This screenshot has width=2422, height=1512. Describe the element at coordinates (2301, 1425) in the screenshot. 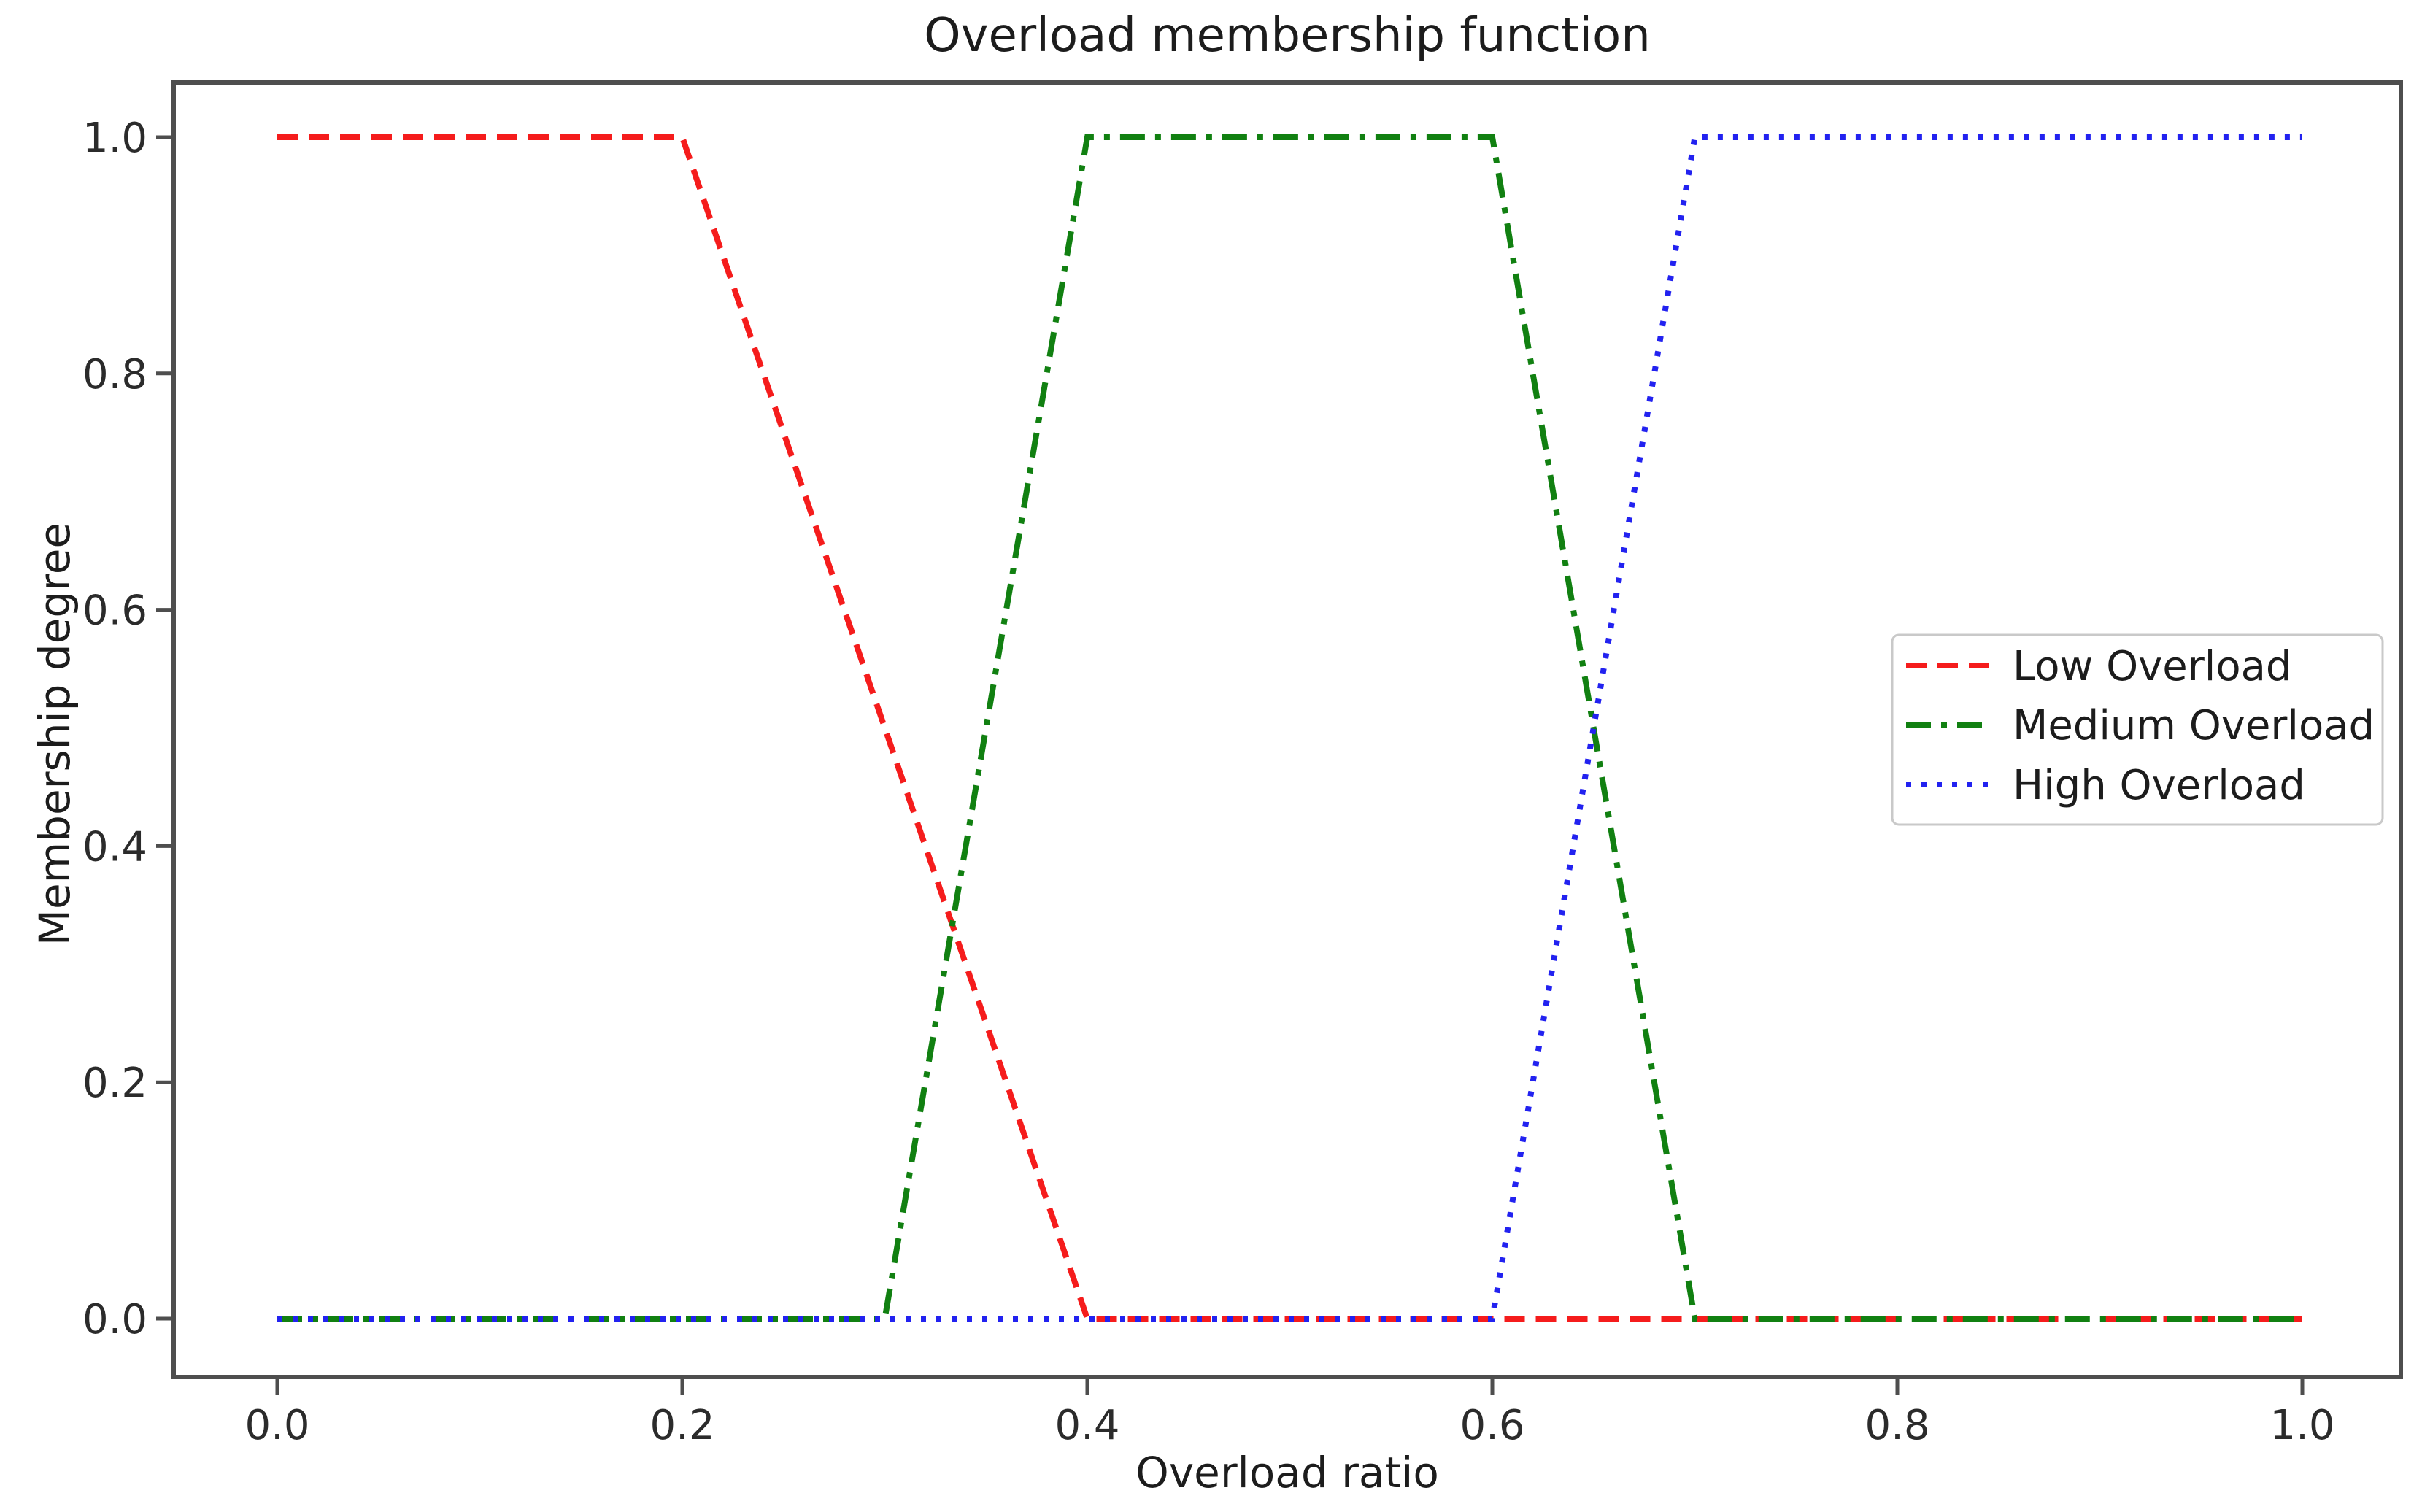

I see `x-tick-label: 1.0` at that location.